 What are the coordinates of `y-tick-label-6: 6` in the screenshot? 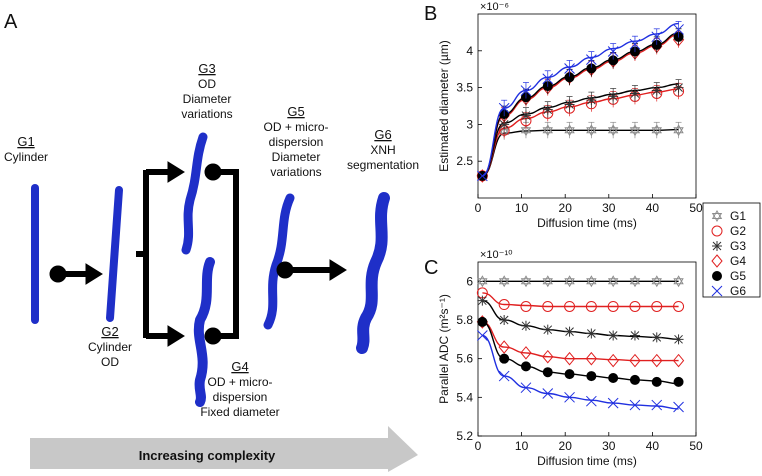 It's located at (469, 281).